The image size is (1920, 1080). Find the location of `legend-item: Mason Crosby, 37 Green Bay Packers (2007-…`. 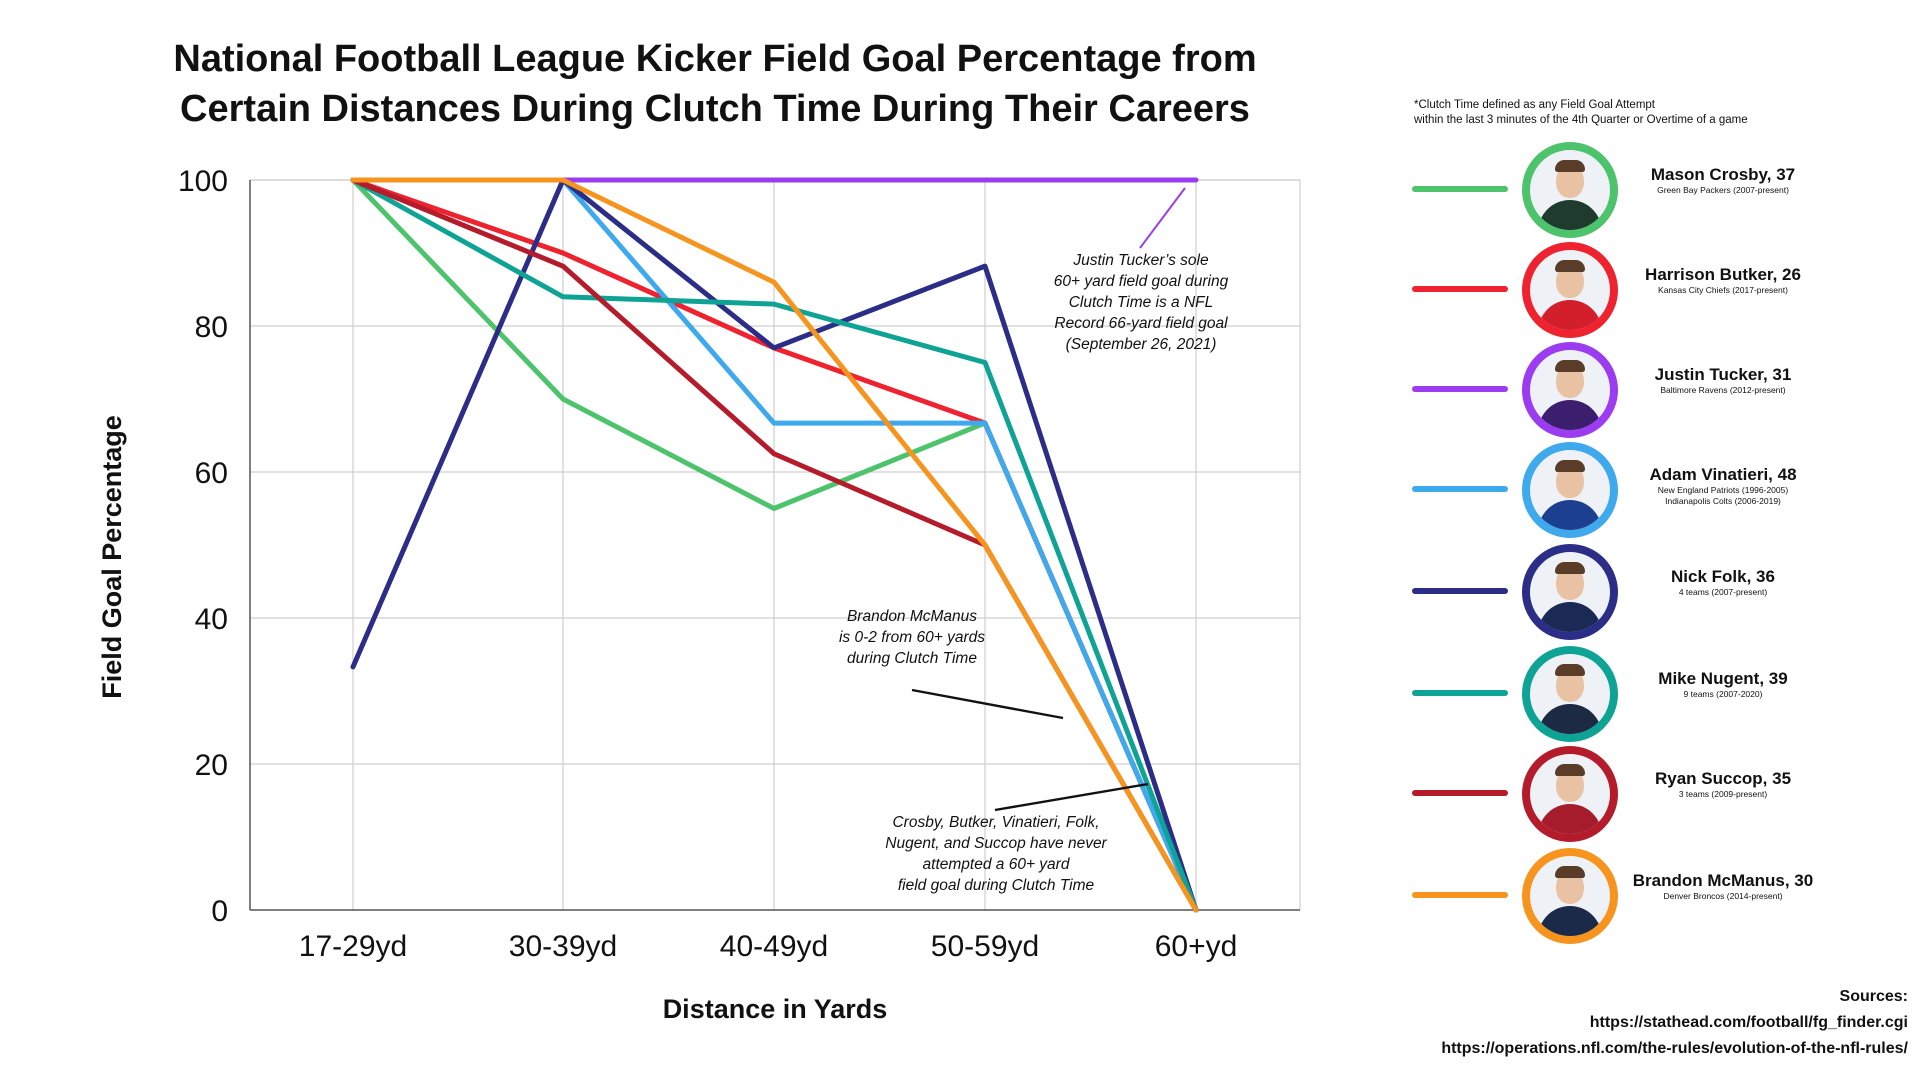

legend-item: Mason Crosby, 37 Green Bay Packers (2007-… is located at coordinates (1660, 190).